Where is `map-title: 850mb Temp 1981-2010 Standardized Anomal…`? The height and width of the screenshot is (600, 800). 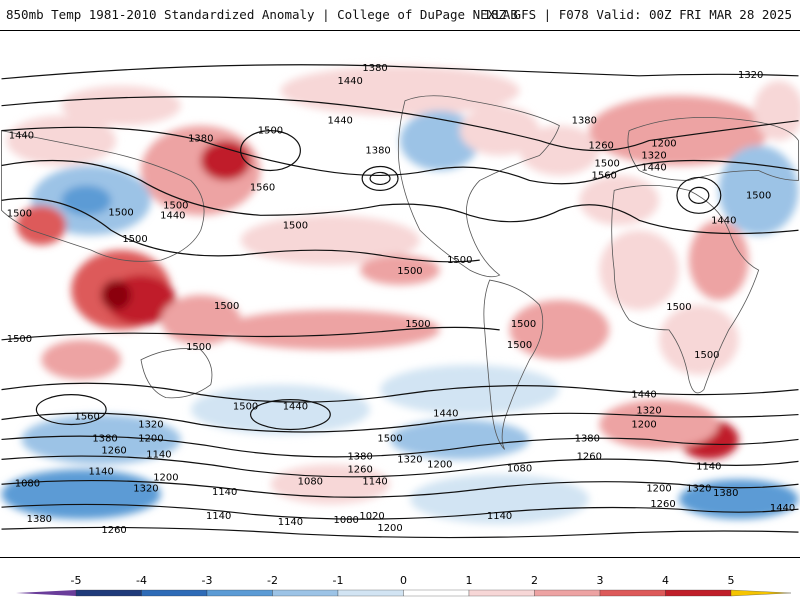 map-title: 850mb Temp 1981-2010 Standardized Anomal… is located at coordinates (262, 14).